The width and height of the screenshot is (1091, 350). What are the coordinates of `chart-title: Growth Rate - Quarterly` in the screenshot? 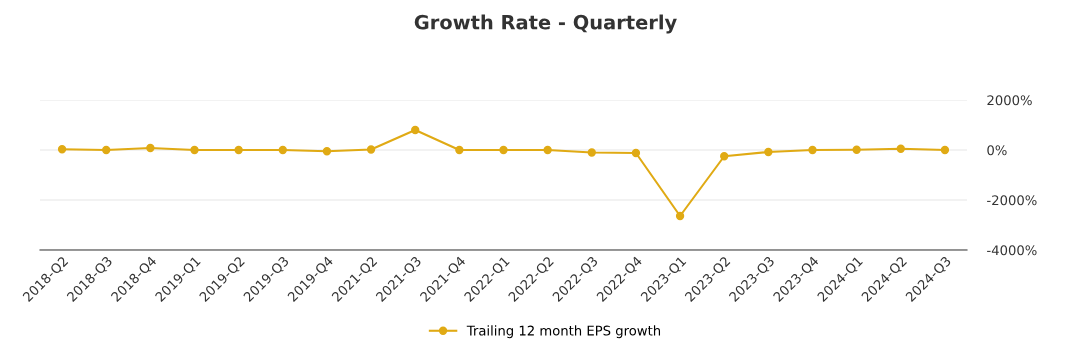 It's located at (545, 24).